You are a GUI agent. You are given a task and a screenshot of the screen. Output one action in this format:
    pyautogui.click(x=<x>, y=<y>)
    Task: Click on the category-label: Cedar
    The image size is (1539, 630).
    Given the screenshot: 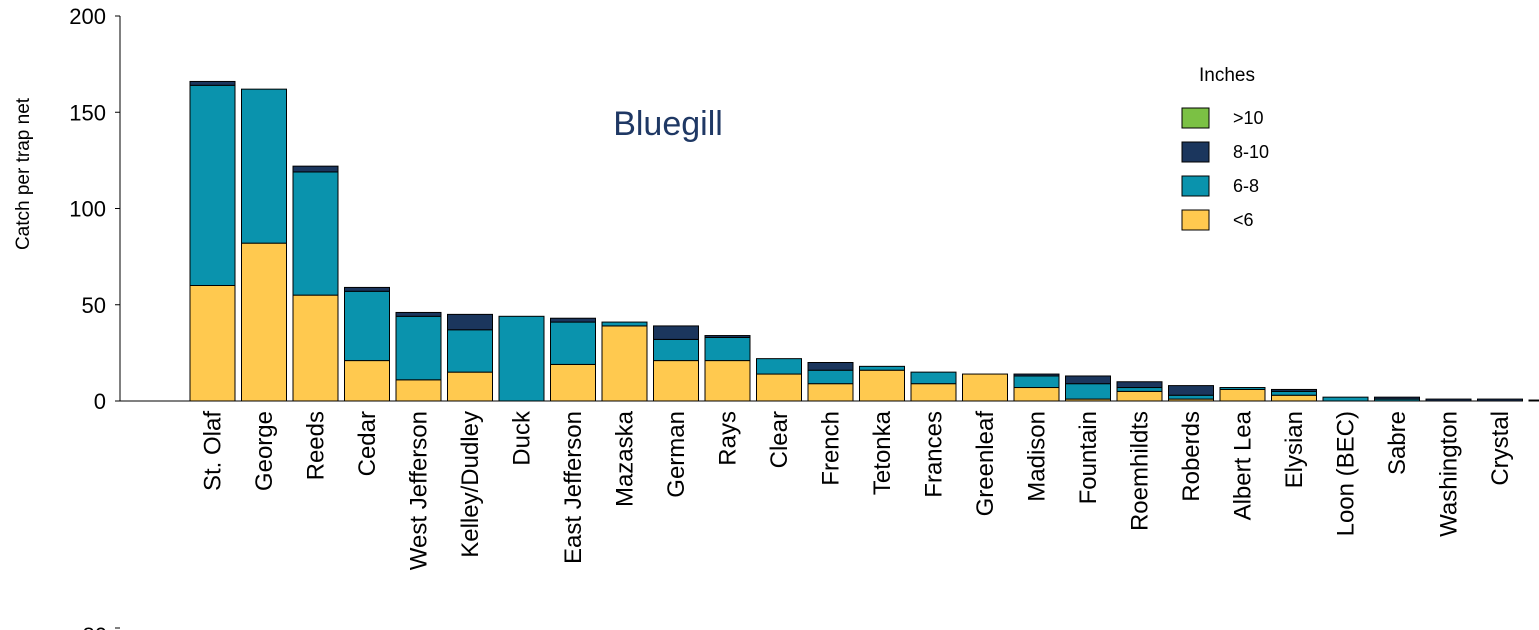 What is the action you would take?
    pyautogui.click(x=367, y=443)
    